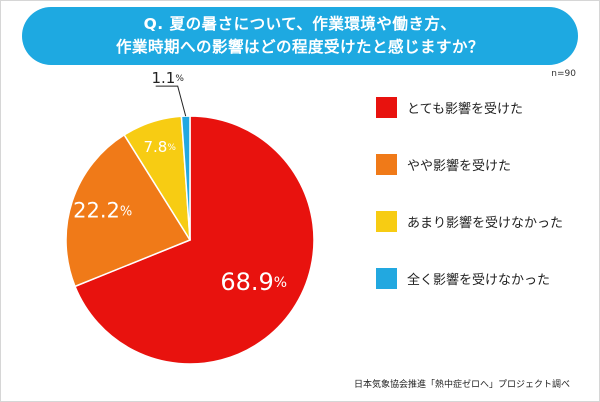 The image size is (600, 402). Describe the element at coordinates (563, 74) in the screenshot. I see `sample-size: n=90` at that location.